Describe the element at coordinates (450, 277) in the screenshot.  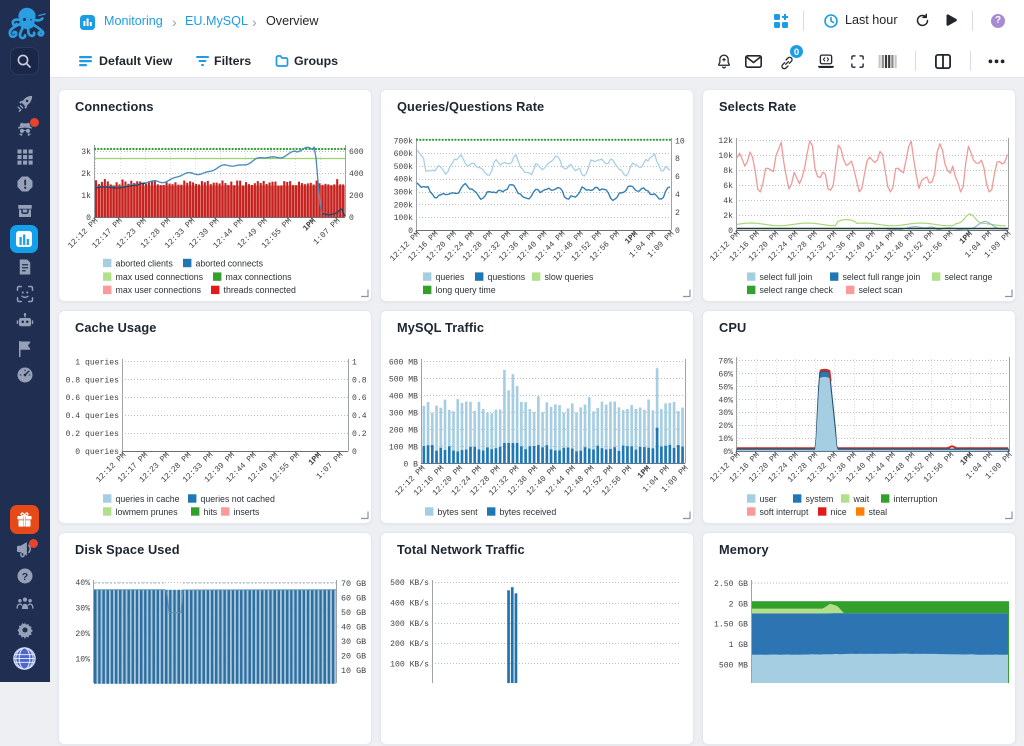
I see `svg-text: queries` at that location.